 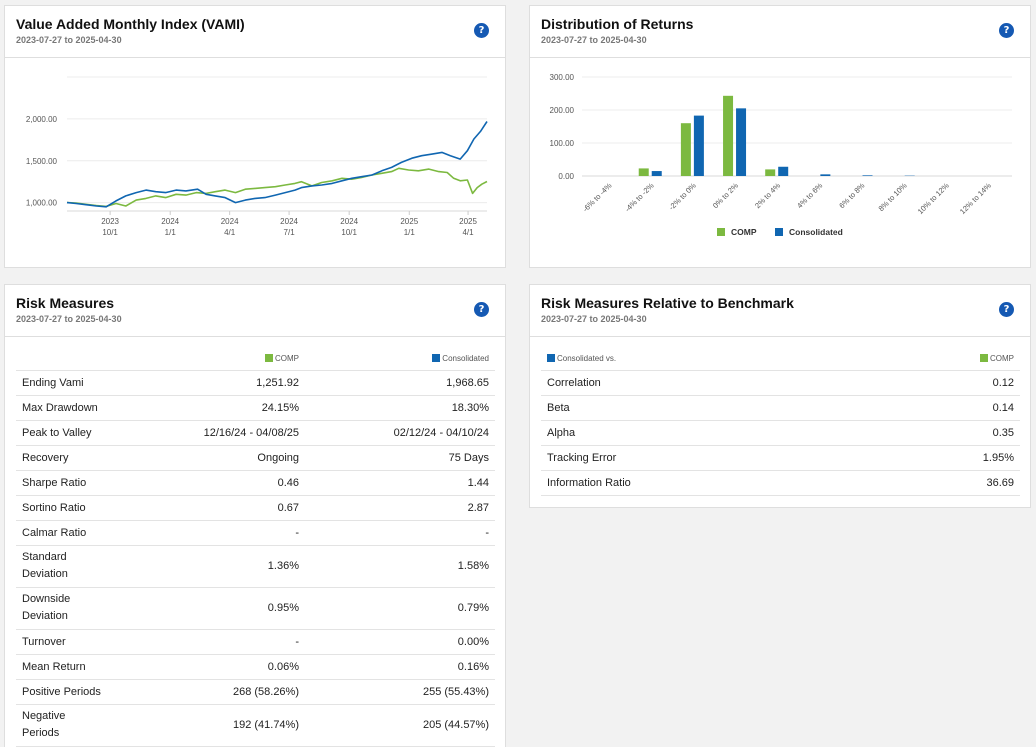 I want to click on risk-row-consolidated-value: 2.87, so click(x=400, y=508).